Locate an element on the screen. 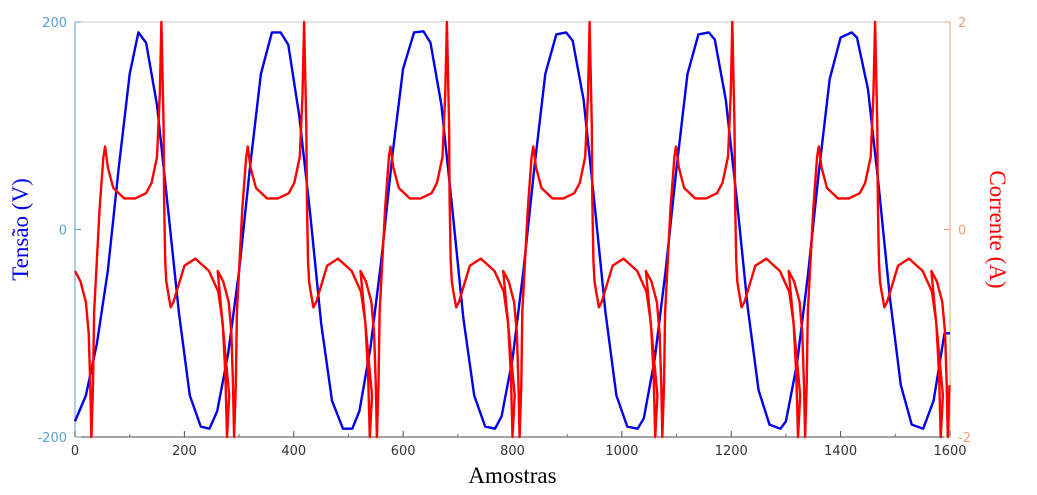 This screenshot has width=1037, height=495. x-axis-ticks: 0 200 400 600 800 1000 1200 1400 1600 is located at coordinates (519, 445).